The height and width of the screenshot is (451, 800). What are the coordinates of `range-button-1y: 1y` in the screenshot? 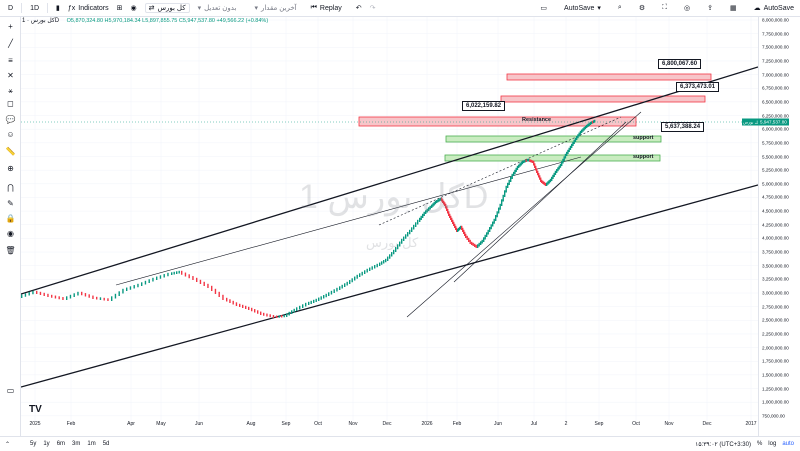 It's located at (46, 444).